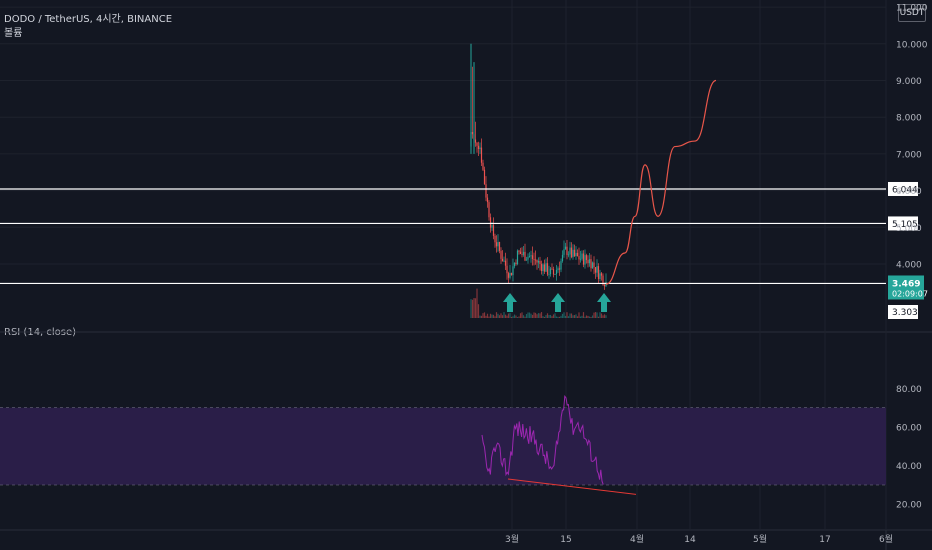 This screenshot has height=550, width=932. Describe the element at coordinates (903, 223) in the screenshot. I see `level-tag` at that location.